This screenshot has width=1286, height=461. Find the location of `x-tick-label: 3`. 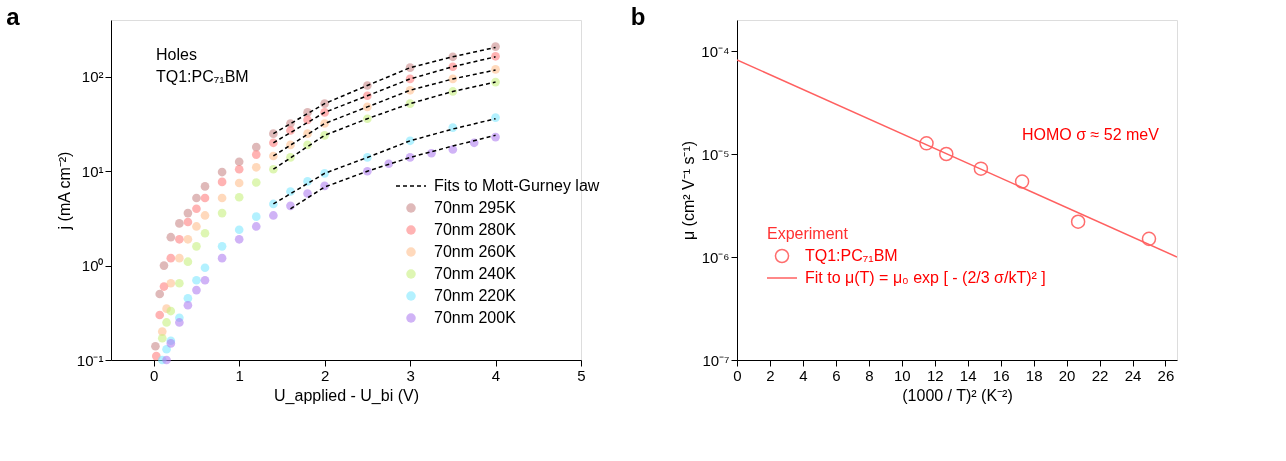

x-tick-label: 3 is located at coordinates (410, 375).